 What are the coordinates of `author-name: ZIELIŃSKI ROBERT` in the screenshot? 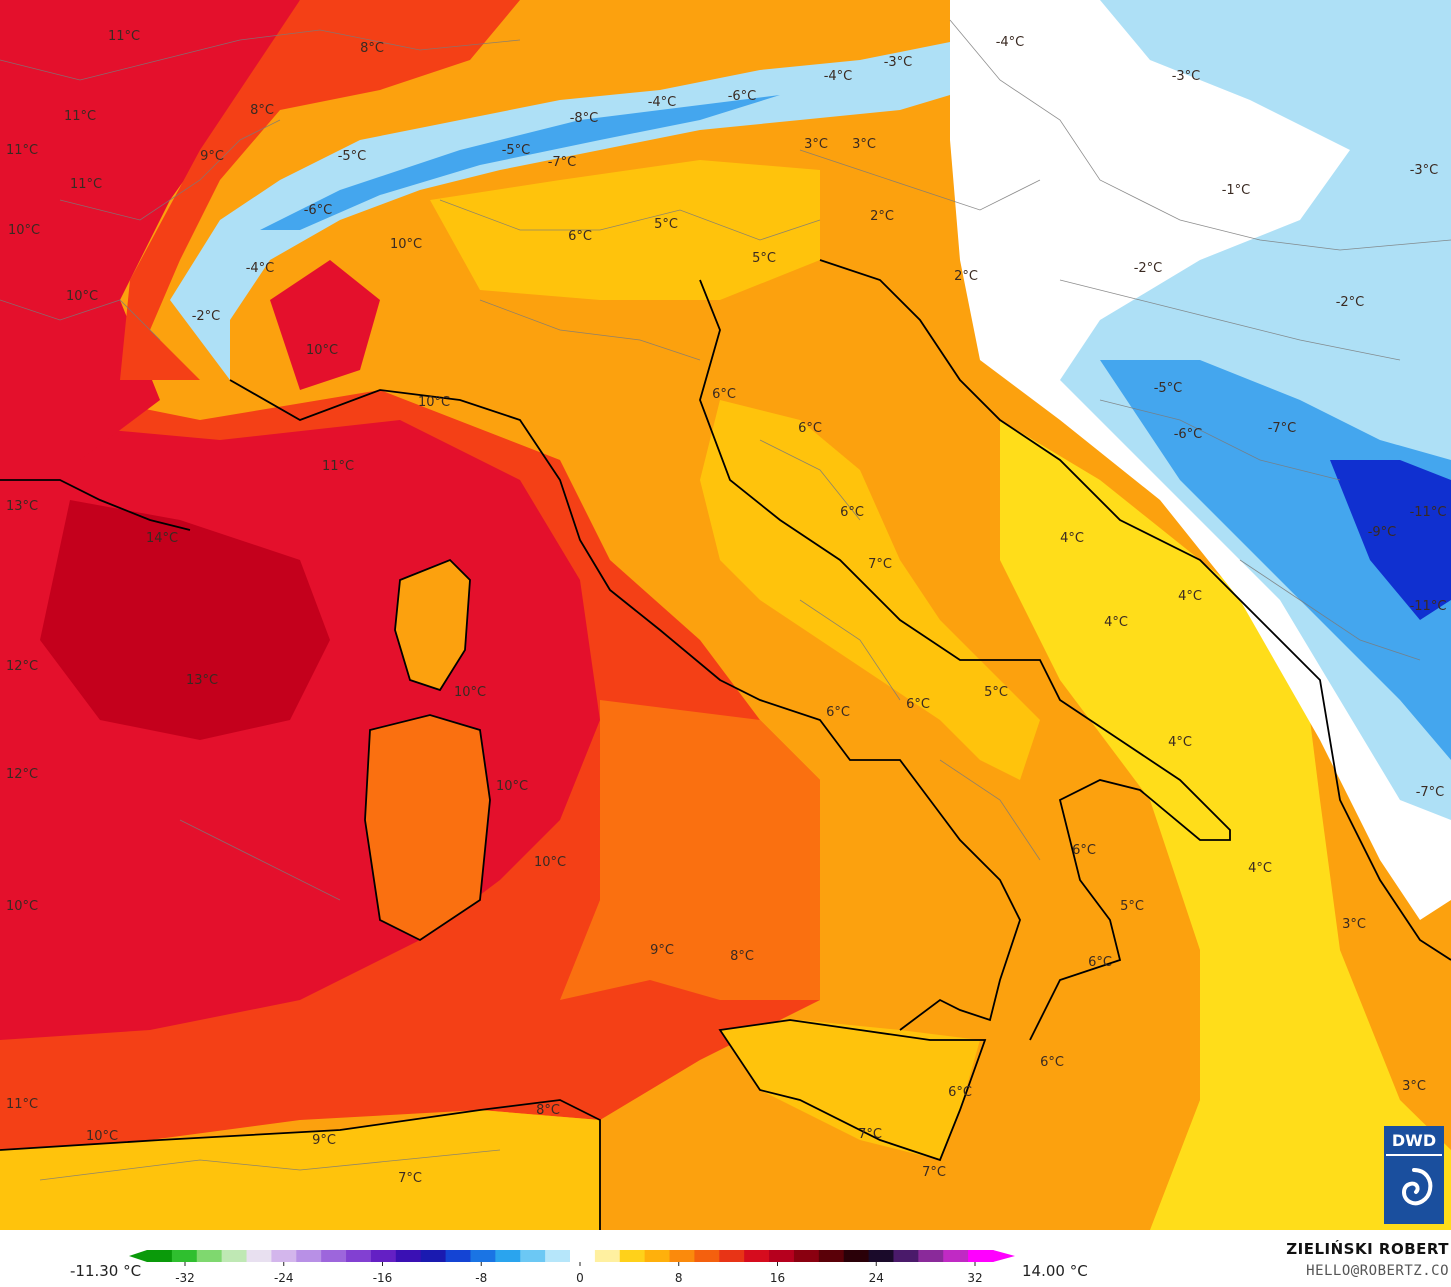 It's located at (1367, 1249).